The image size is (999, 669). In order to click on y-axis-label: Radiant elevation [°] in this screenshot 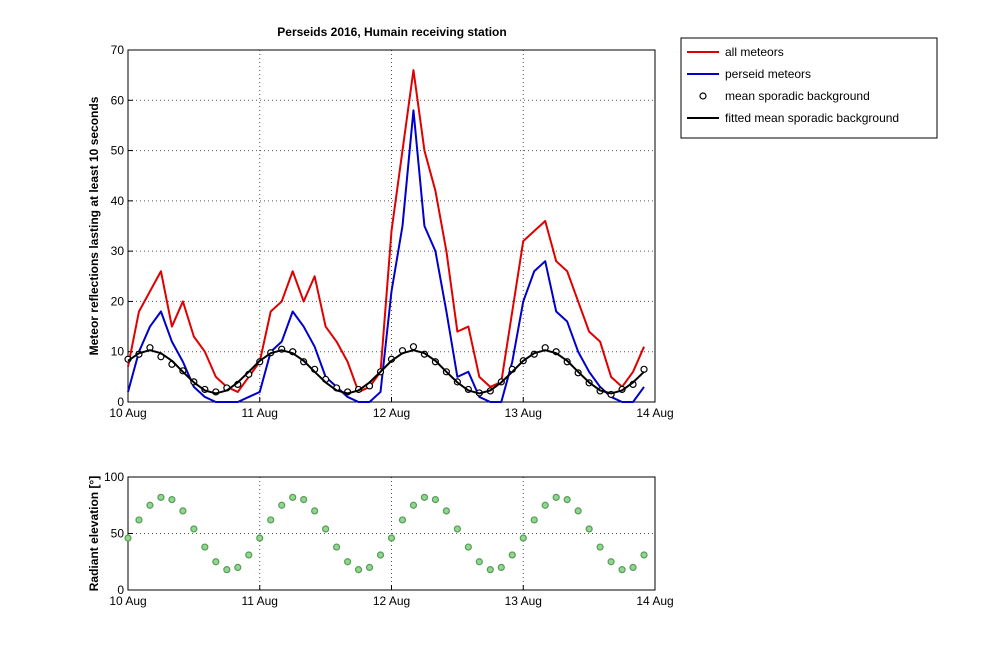, I will do `click(94, 533)`.